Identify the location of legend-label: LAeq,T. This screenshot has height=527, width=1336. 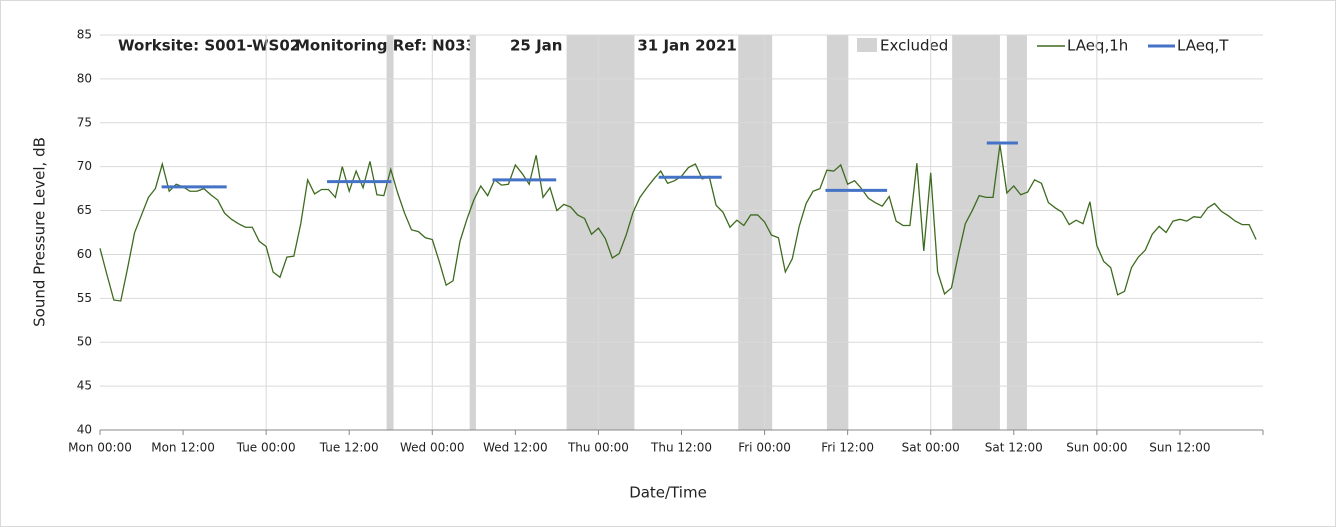
(1203, 46).